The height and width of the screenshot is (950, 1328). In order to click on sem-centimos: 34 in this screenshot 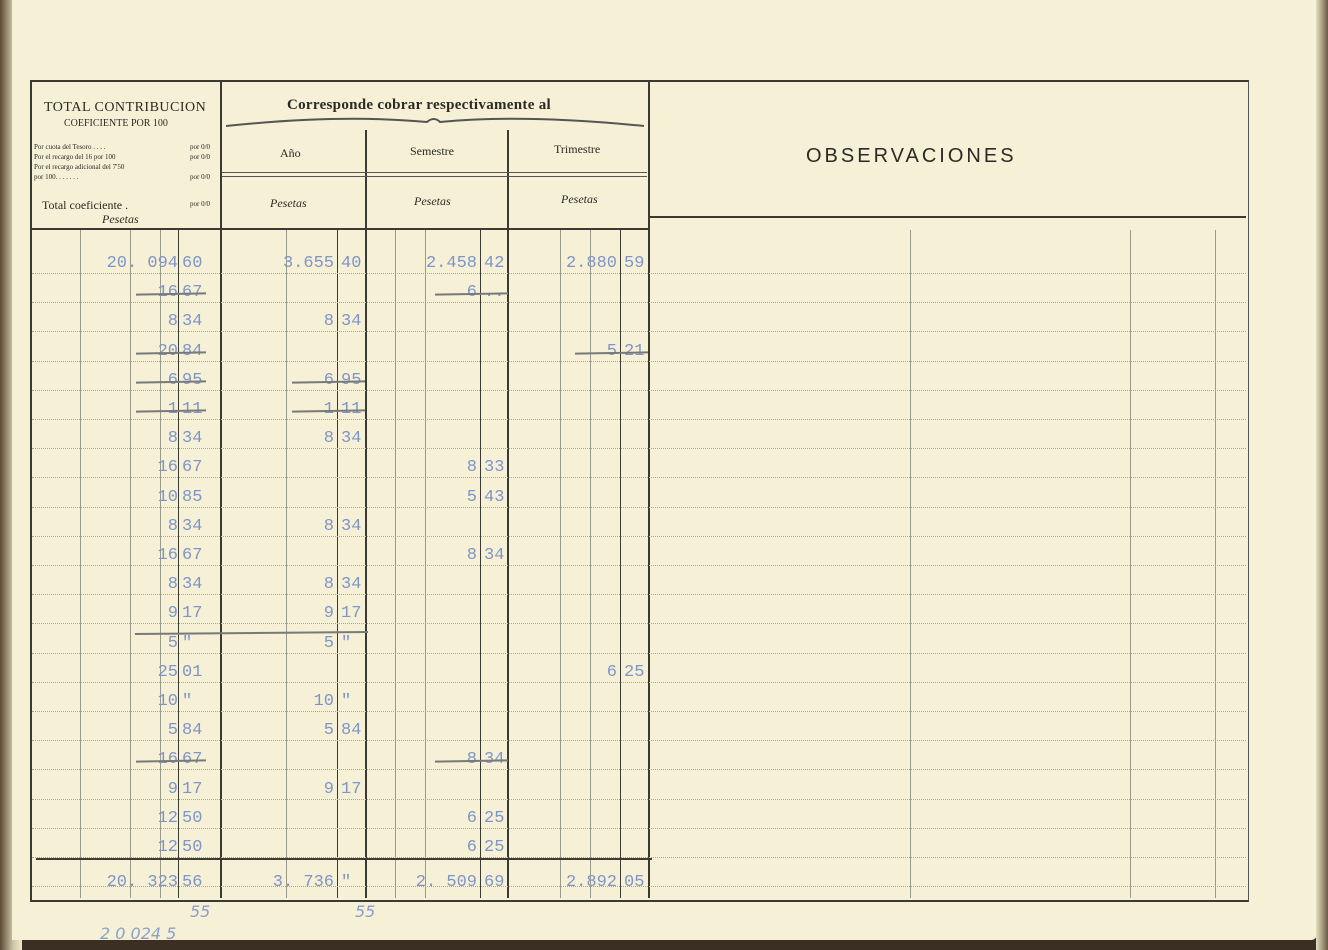, I will do `click(494, 555)`.